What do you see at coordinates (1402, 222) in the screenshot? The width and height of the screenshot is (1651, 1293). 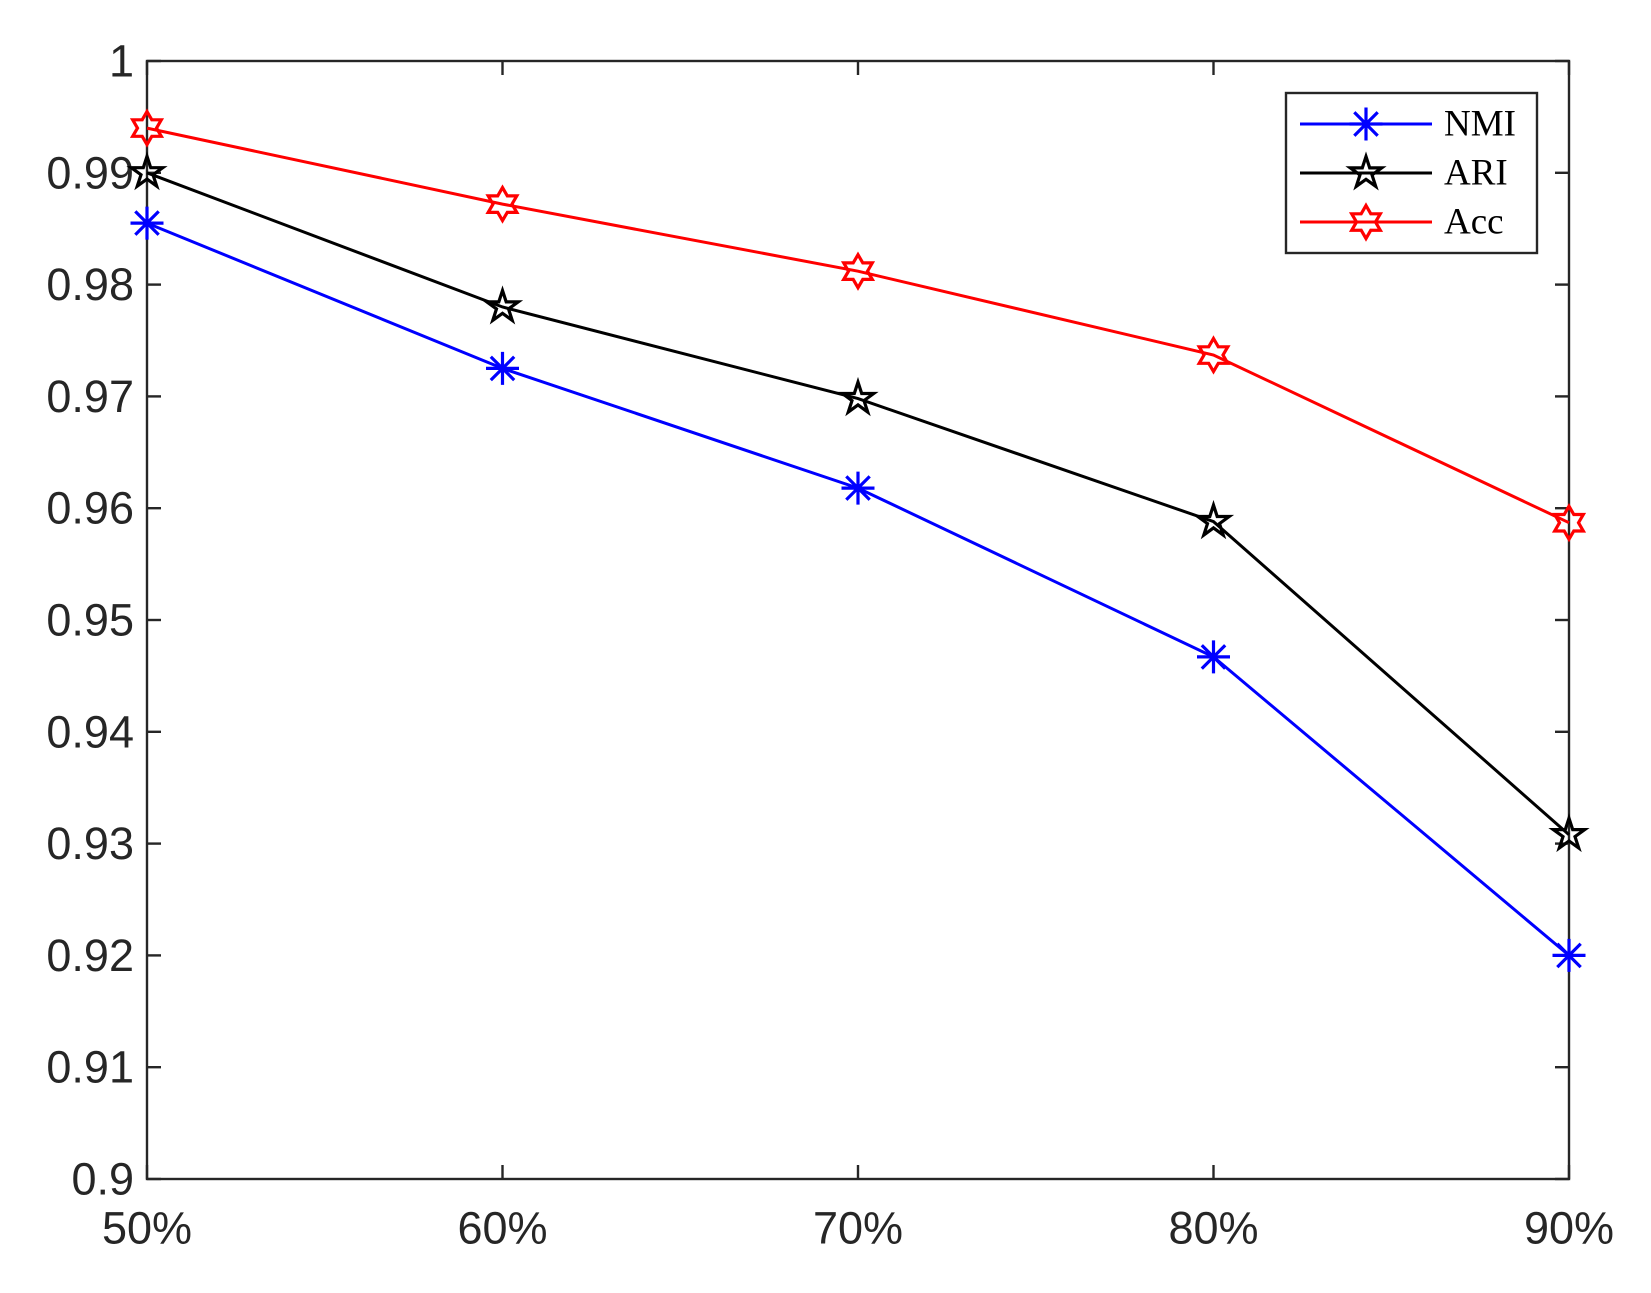 I see `legend-entry: Acc` at bounding box center [1402, 222].